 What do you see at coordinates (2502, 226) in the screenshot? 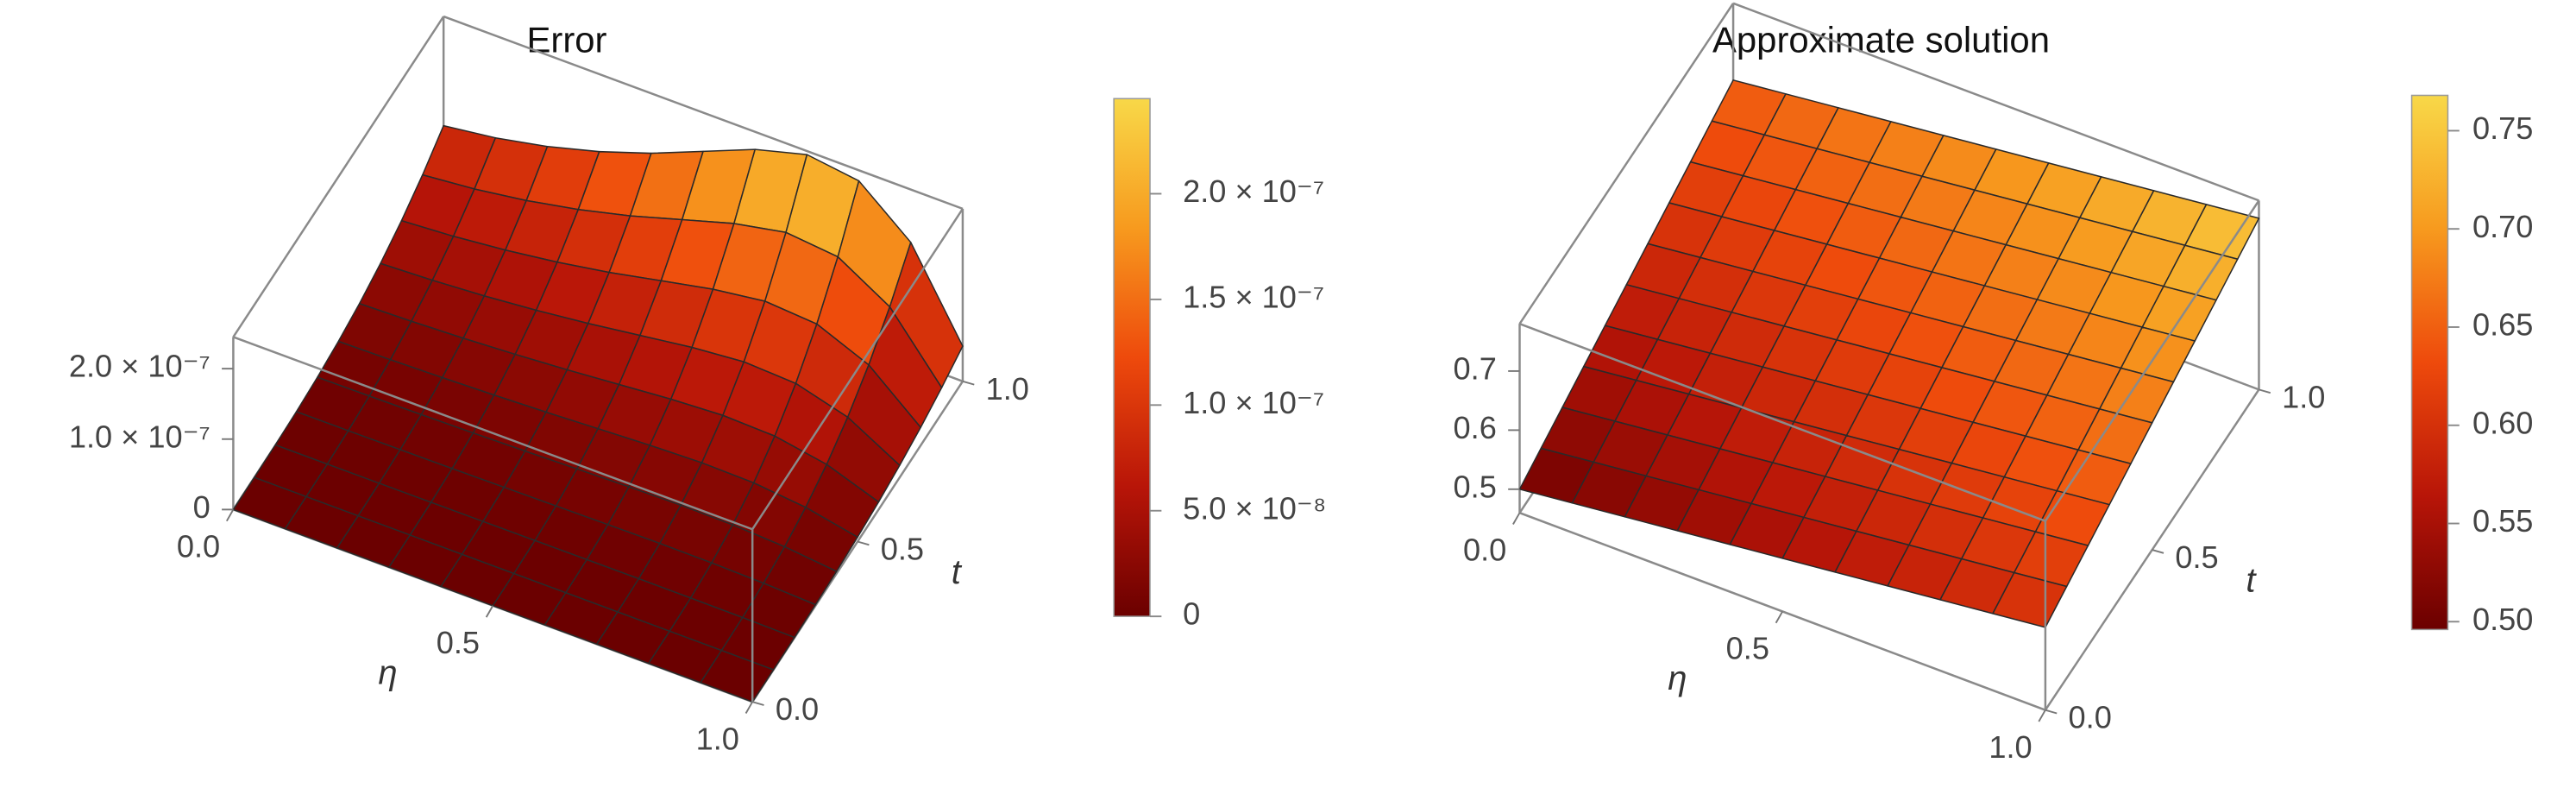
I see `colorbar-tick-label: 0.70` at bounding box center [2502, 226].